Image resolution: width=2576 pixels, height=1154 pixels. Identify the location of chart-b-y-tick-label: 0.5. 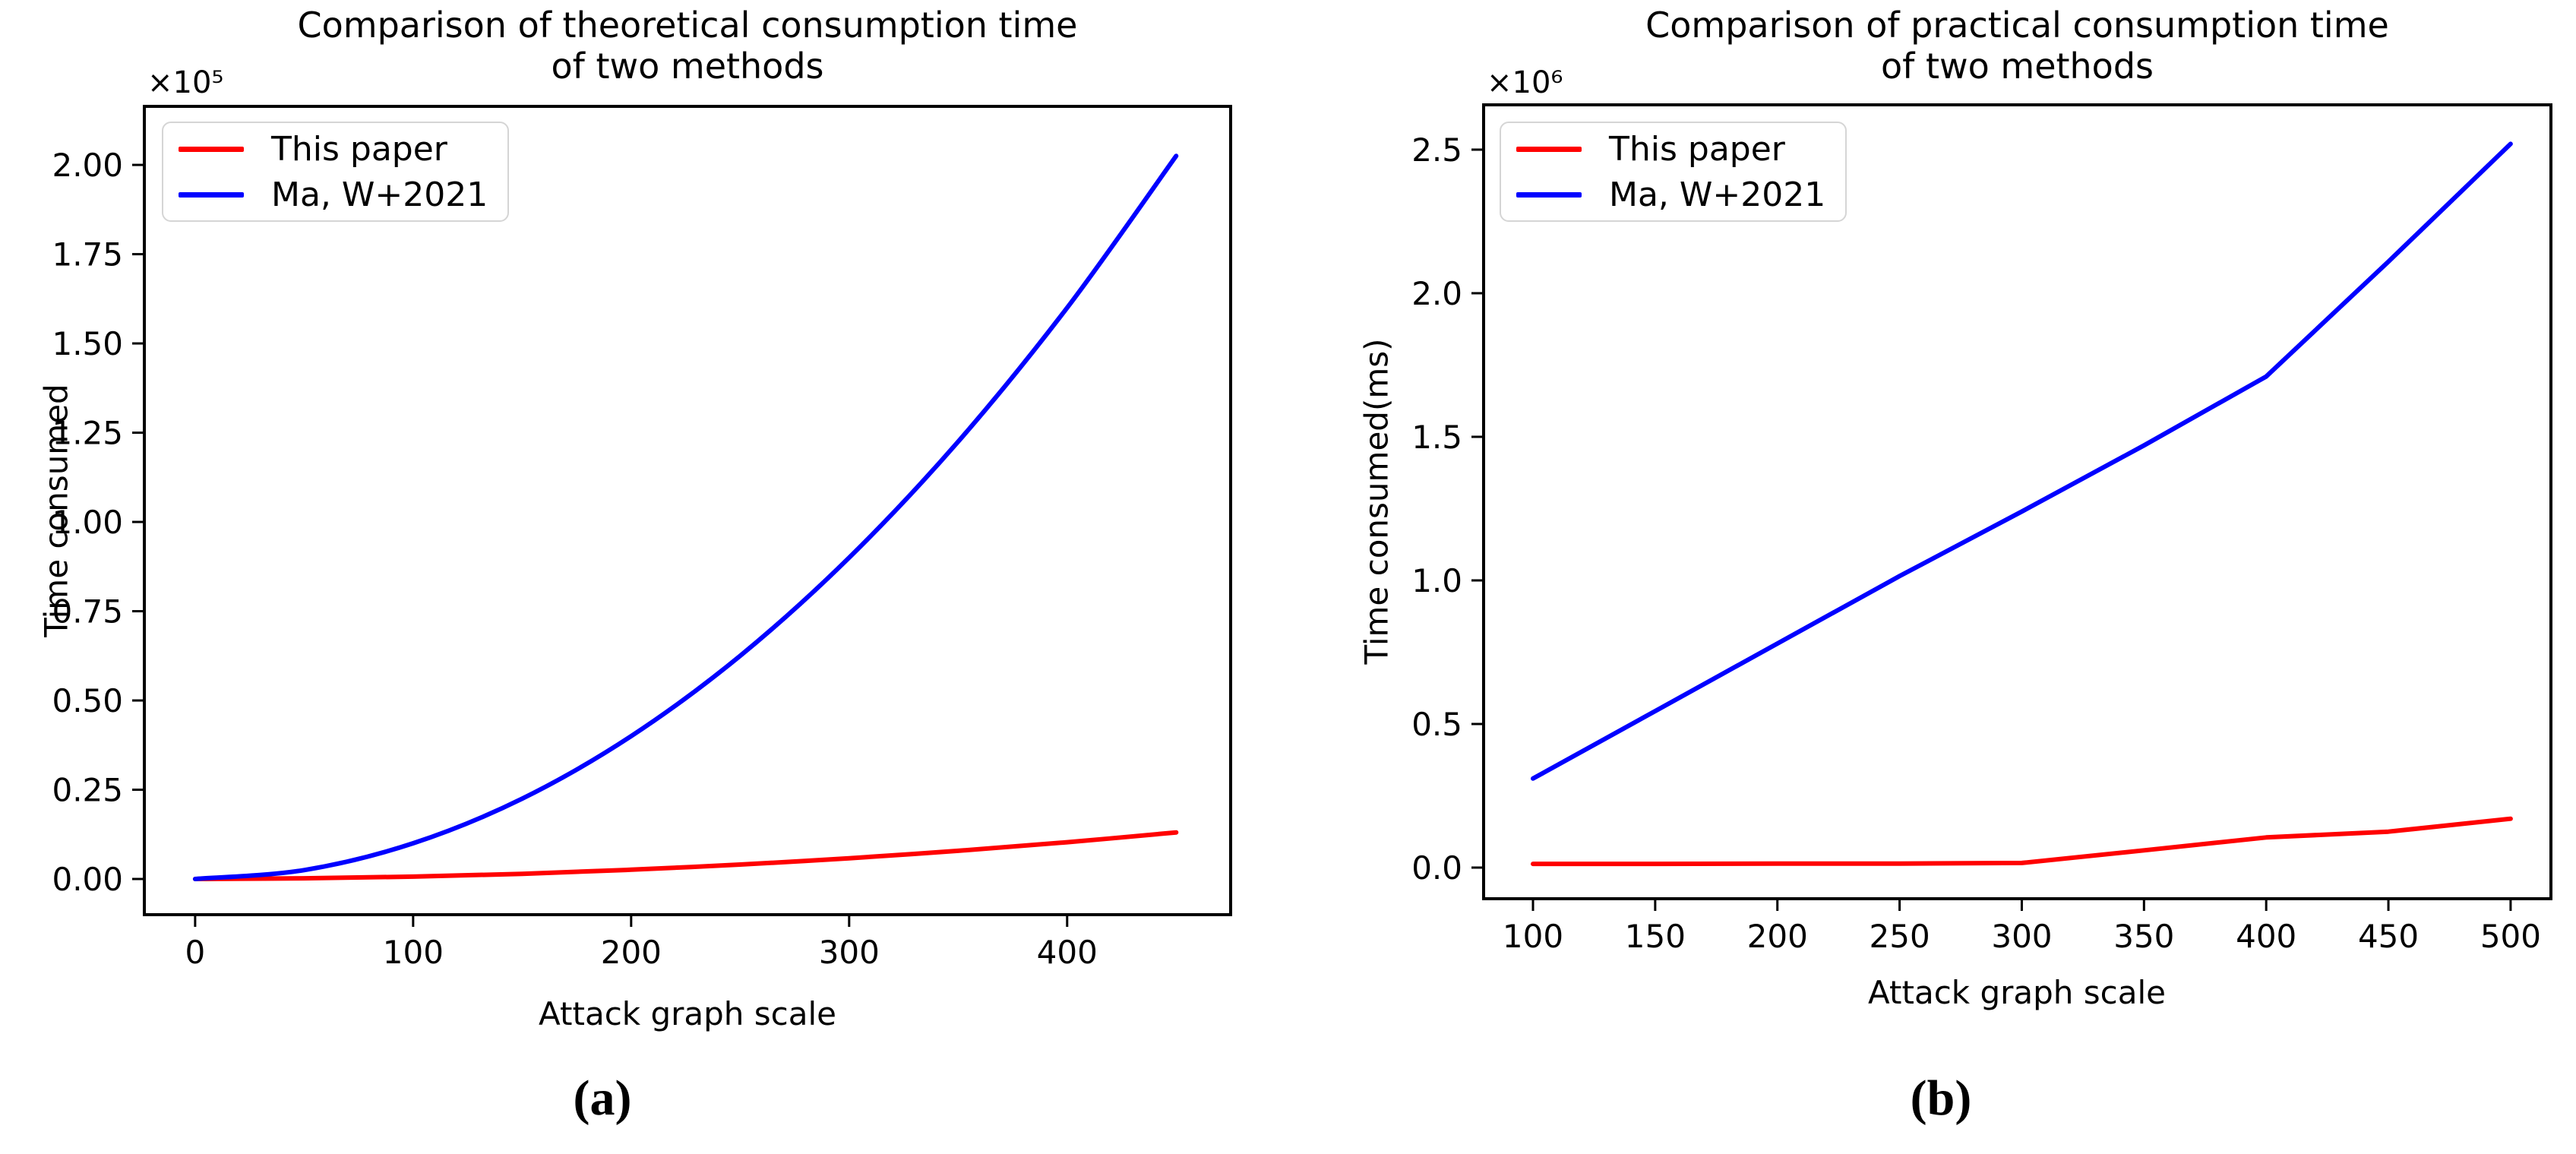
(1436, 724).